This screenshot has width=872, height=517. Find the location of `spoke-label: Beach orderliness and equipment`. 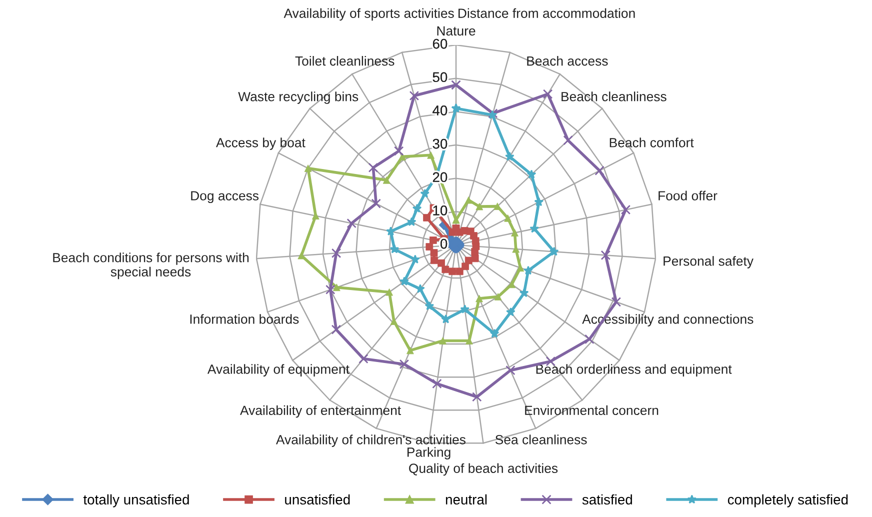

spoke-label: Beach orderliness and equipment is located at coordinates (634, 370).